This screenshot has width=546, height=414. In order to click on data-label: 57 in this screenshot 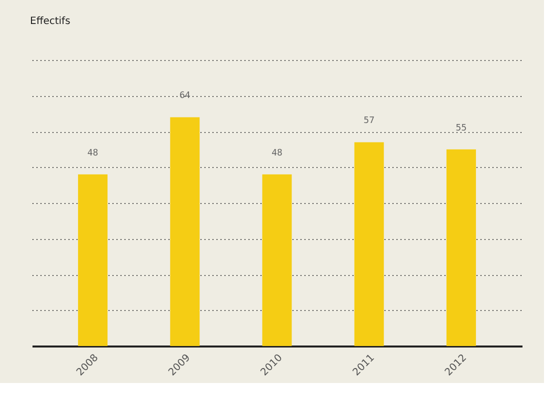, I will do `click(369, 121)`.